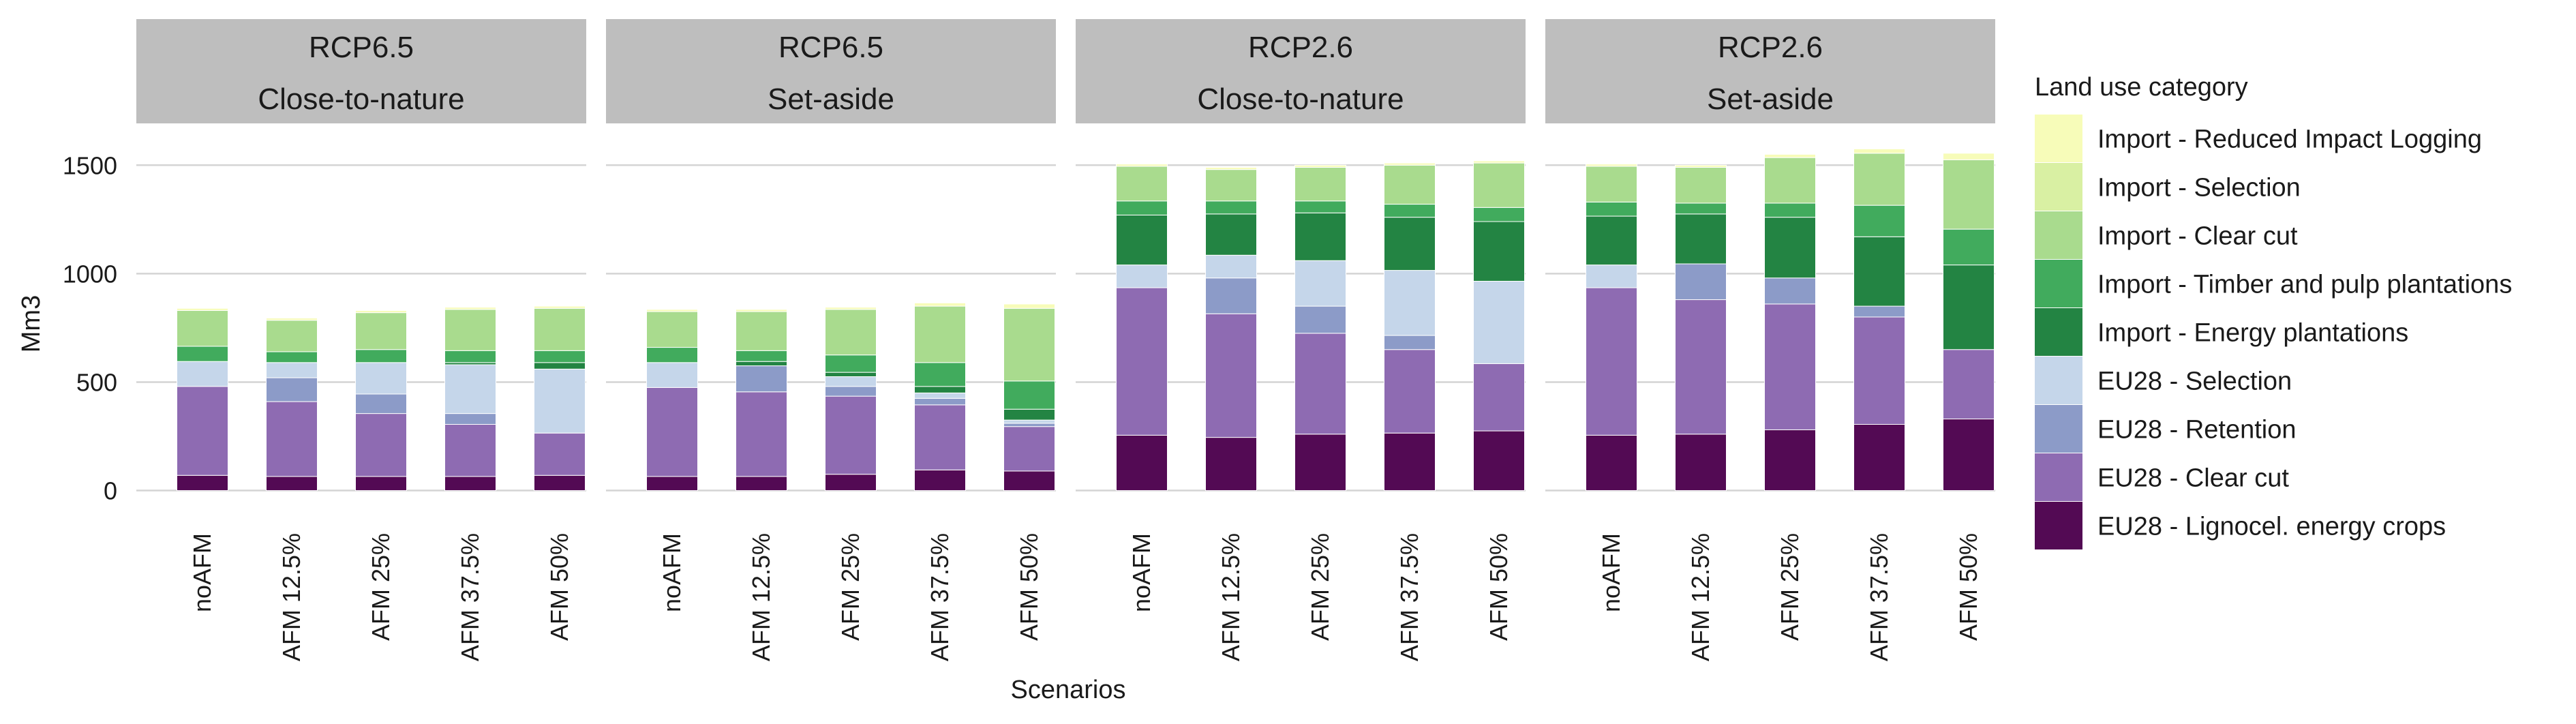 This screenshot has height=724, width=2576. Describe the element at coordinates (2289, 139) in the screenshot. I see `legend-label: Import - Reduced Impact Logging` at that location.